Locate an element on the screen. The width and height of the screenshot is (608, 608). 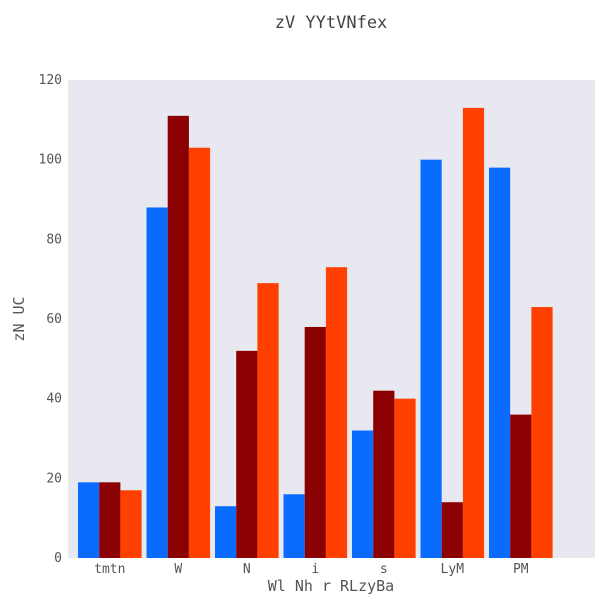
y-tick-label: 60 is located at coordinates (54, 319).